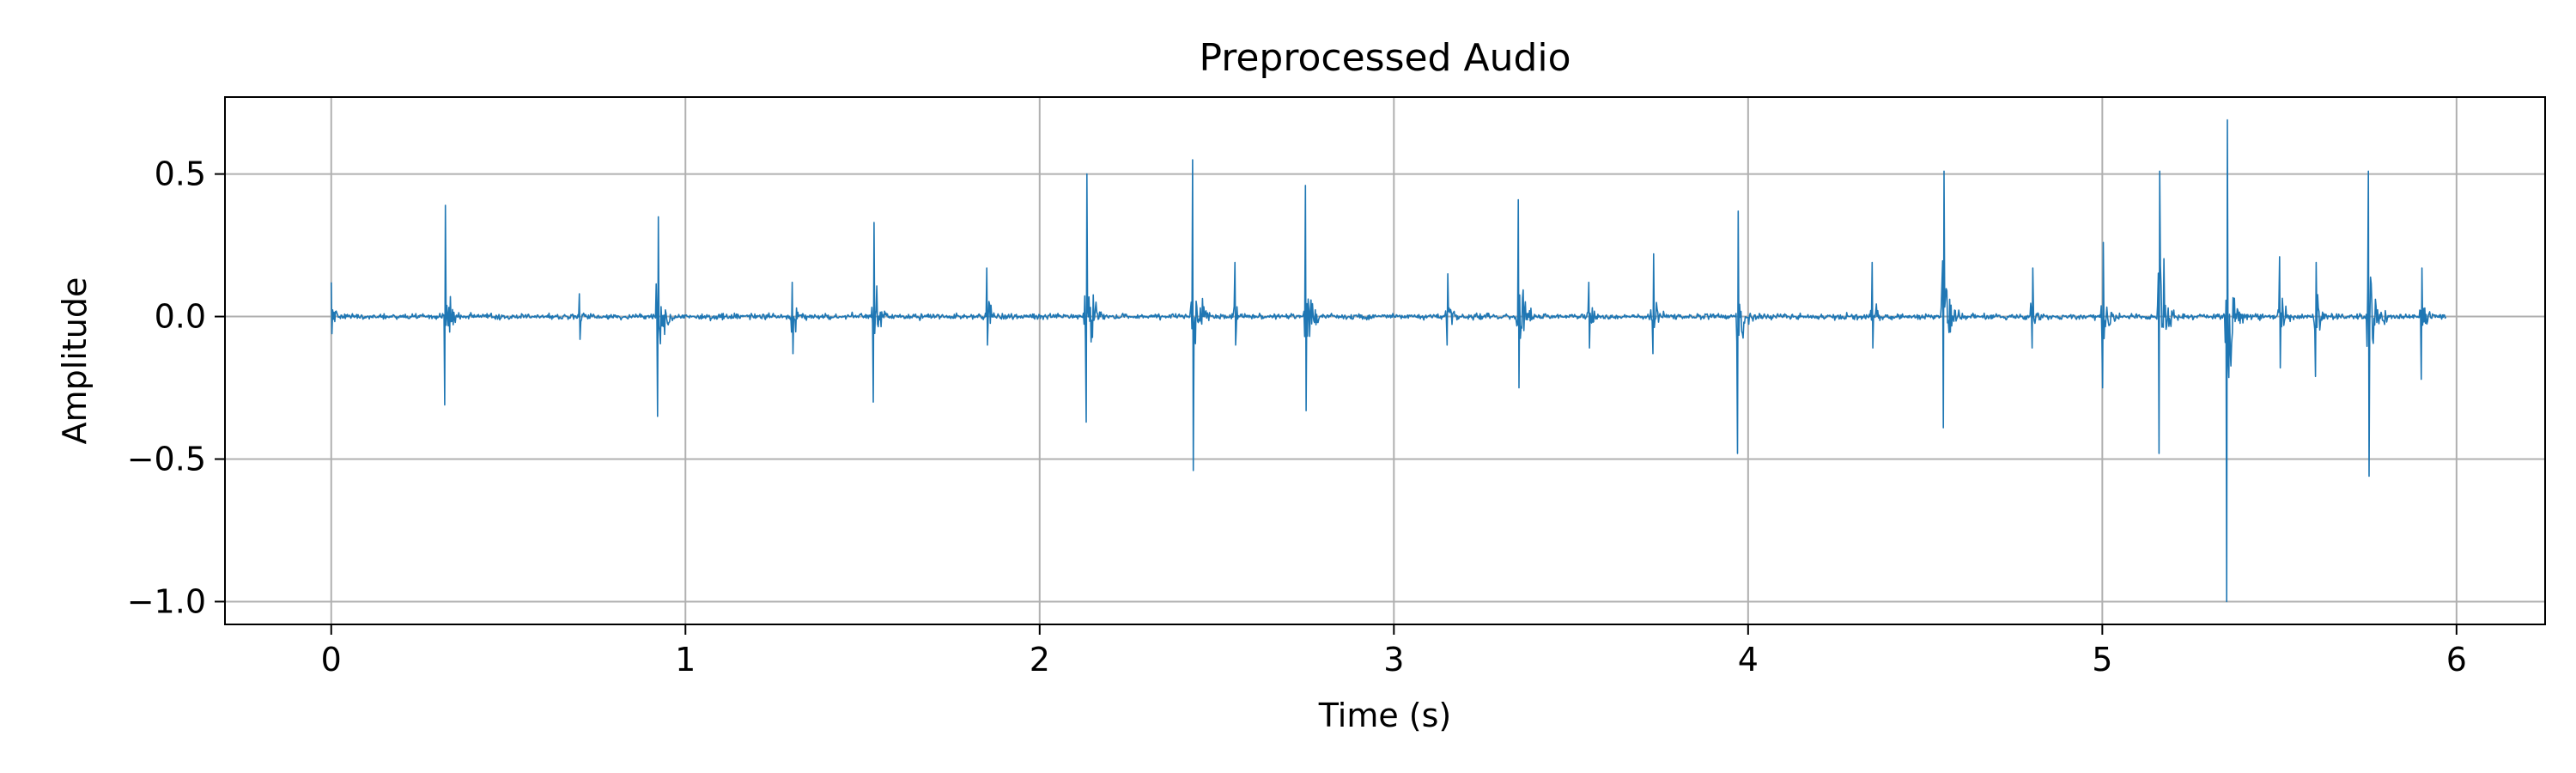 The height and width of the screenshot is (773, 2576). I want to click on y-tick-label: 0.5, so click(180, 174).